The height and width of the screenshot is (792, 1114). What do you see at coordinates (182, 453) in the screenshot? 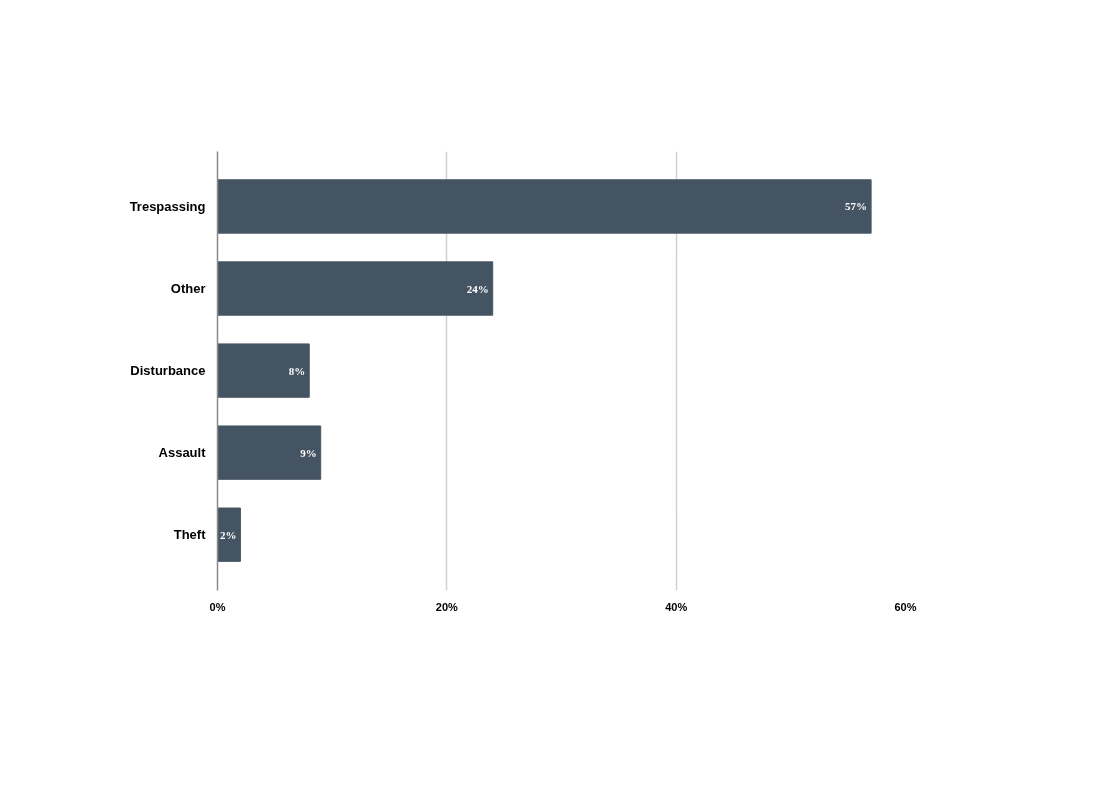
I see `y-tick-label: Assault` at bounding box center [182, 453].